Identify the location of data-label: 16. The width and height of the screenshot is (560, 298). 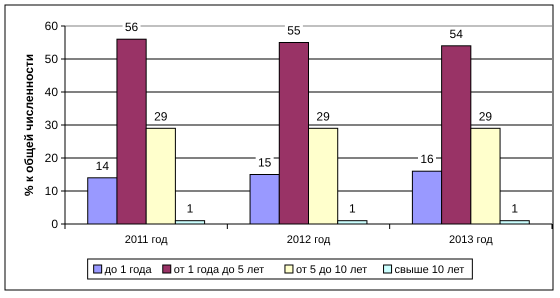
(427, 159).